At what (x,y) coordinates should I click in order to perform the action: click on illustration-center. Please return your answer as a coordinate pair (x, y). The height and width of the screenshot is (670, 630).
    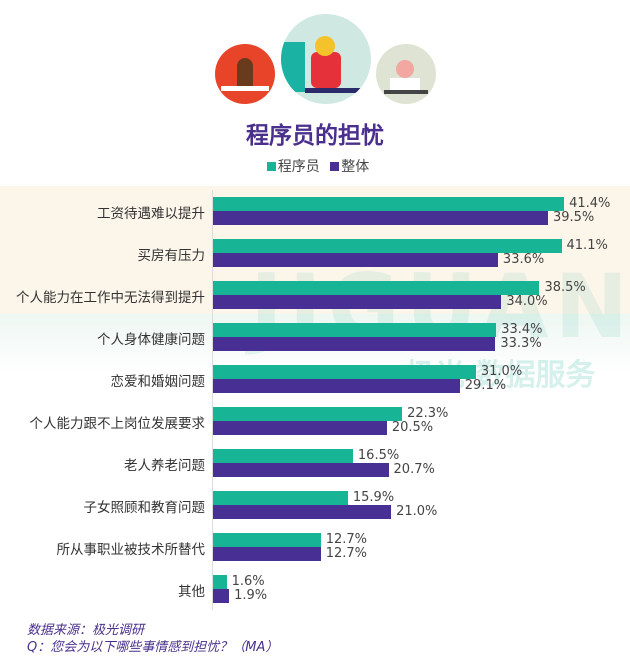
    Looking at the image, I should click on (326, 59).